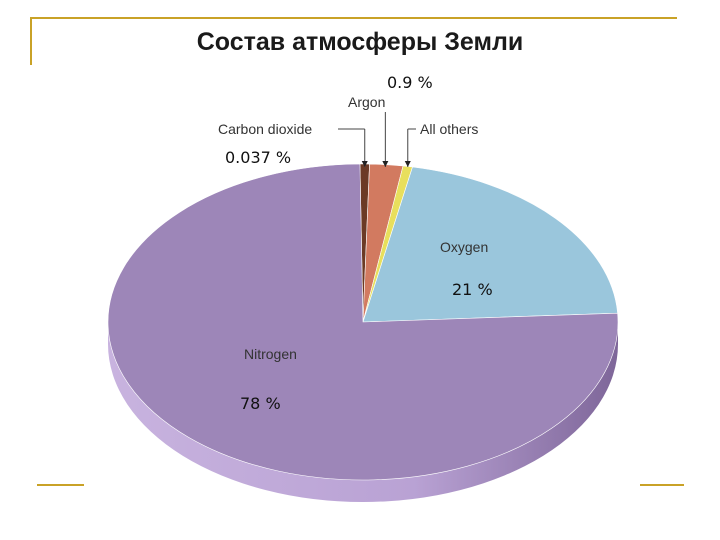 The image size is (720, 540). What do you see at coordinates (260, 403) in the screenshot?
I see `slice-value-nitrogen: 78 %` at bounding box center [260, 403].